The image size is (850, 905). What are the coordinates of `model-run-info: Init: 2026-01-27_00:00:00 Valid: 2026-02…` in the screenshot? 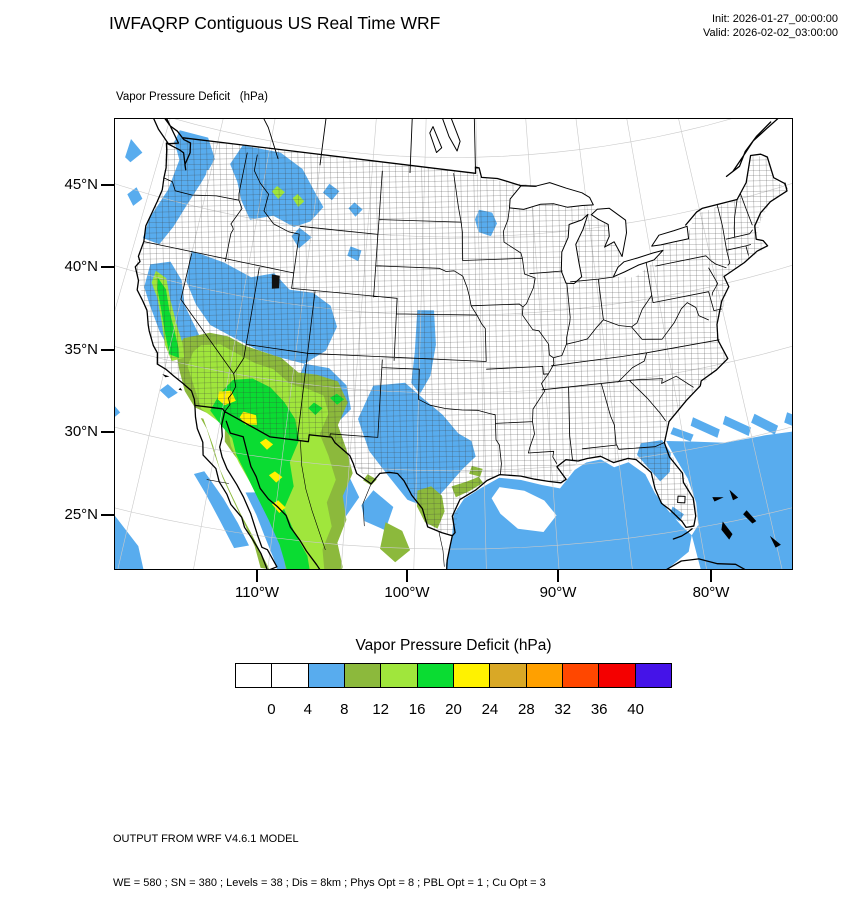 It's located at (770, 26).